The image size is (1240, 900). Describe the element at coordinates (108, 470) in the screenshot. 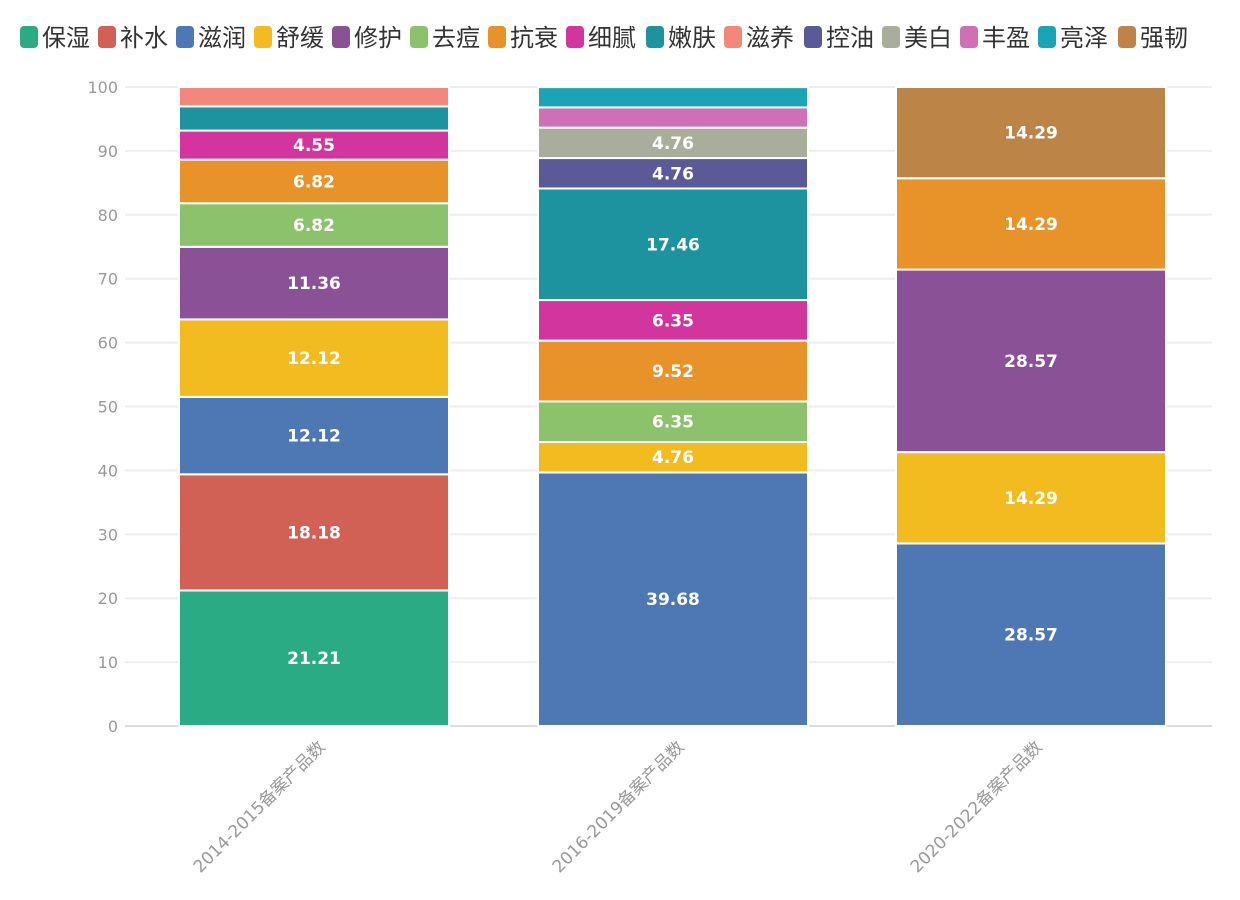

I see `y-tick-label: 40` at that location.